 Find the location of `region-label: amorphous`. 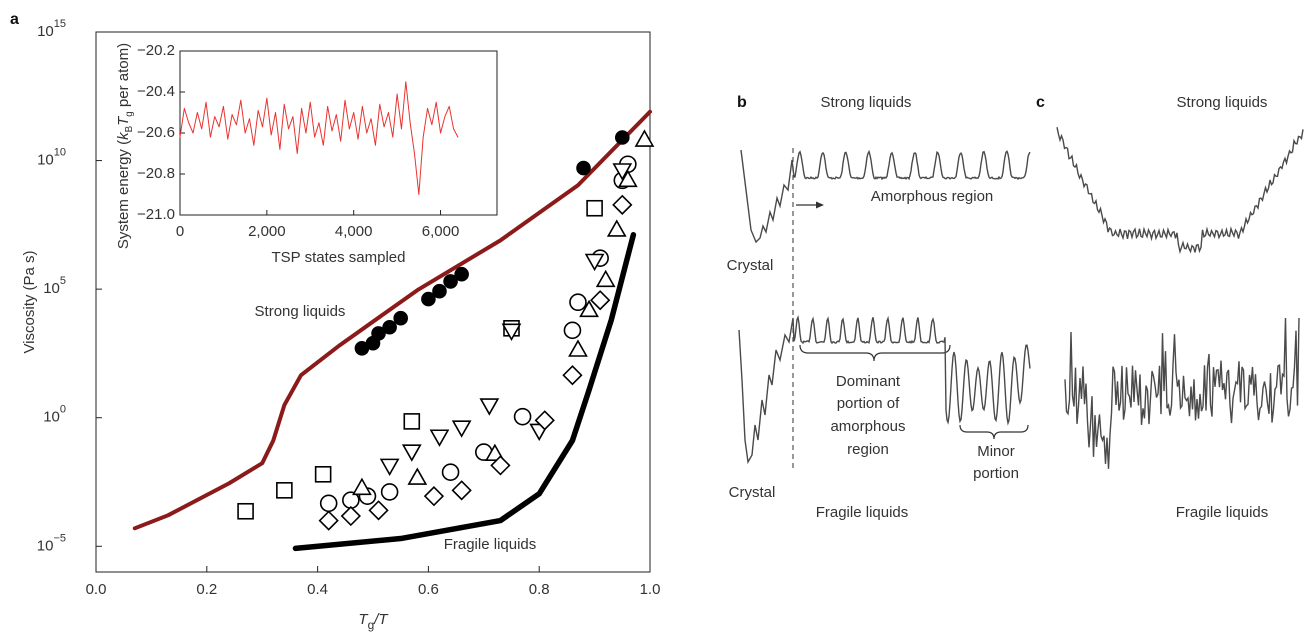

region-label: amorphous is located at coordinates (867, 426).